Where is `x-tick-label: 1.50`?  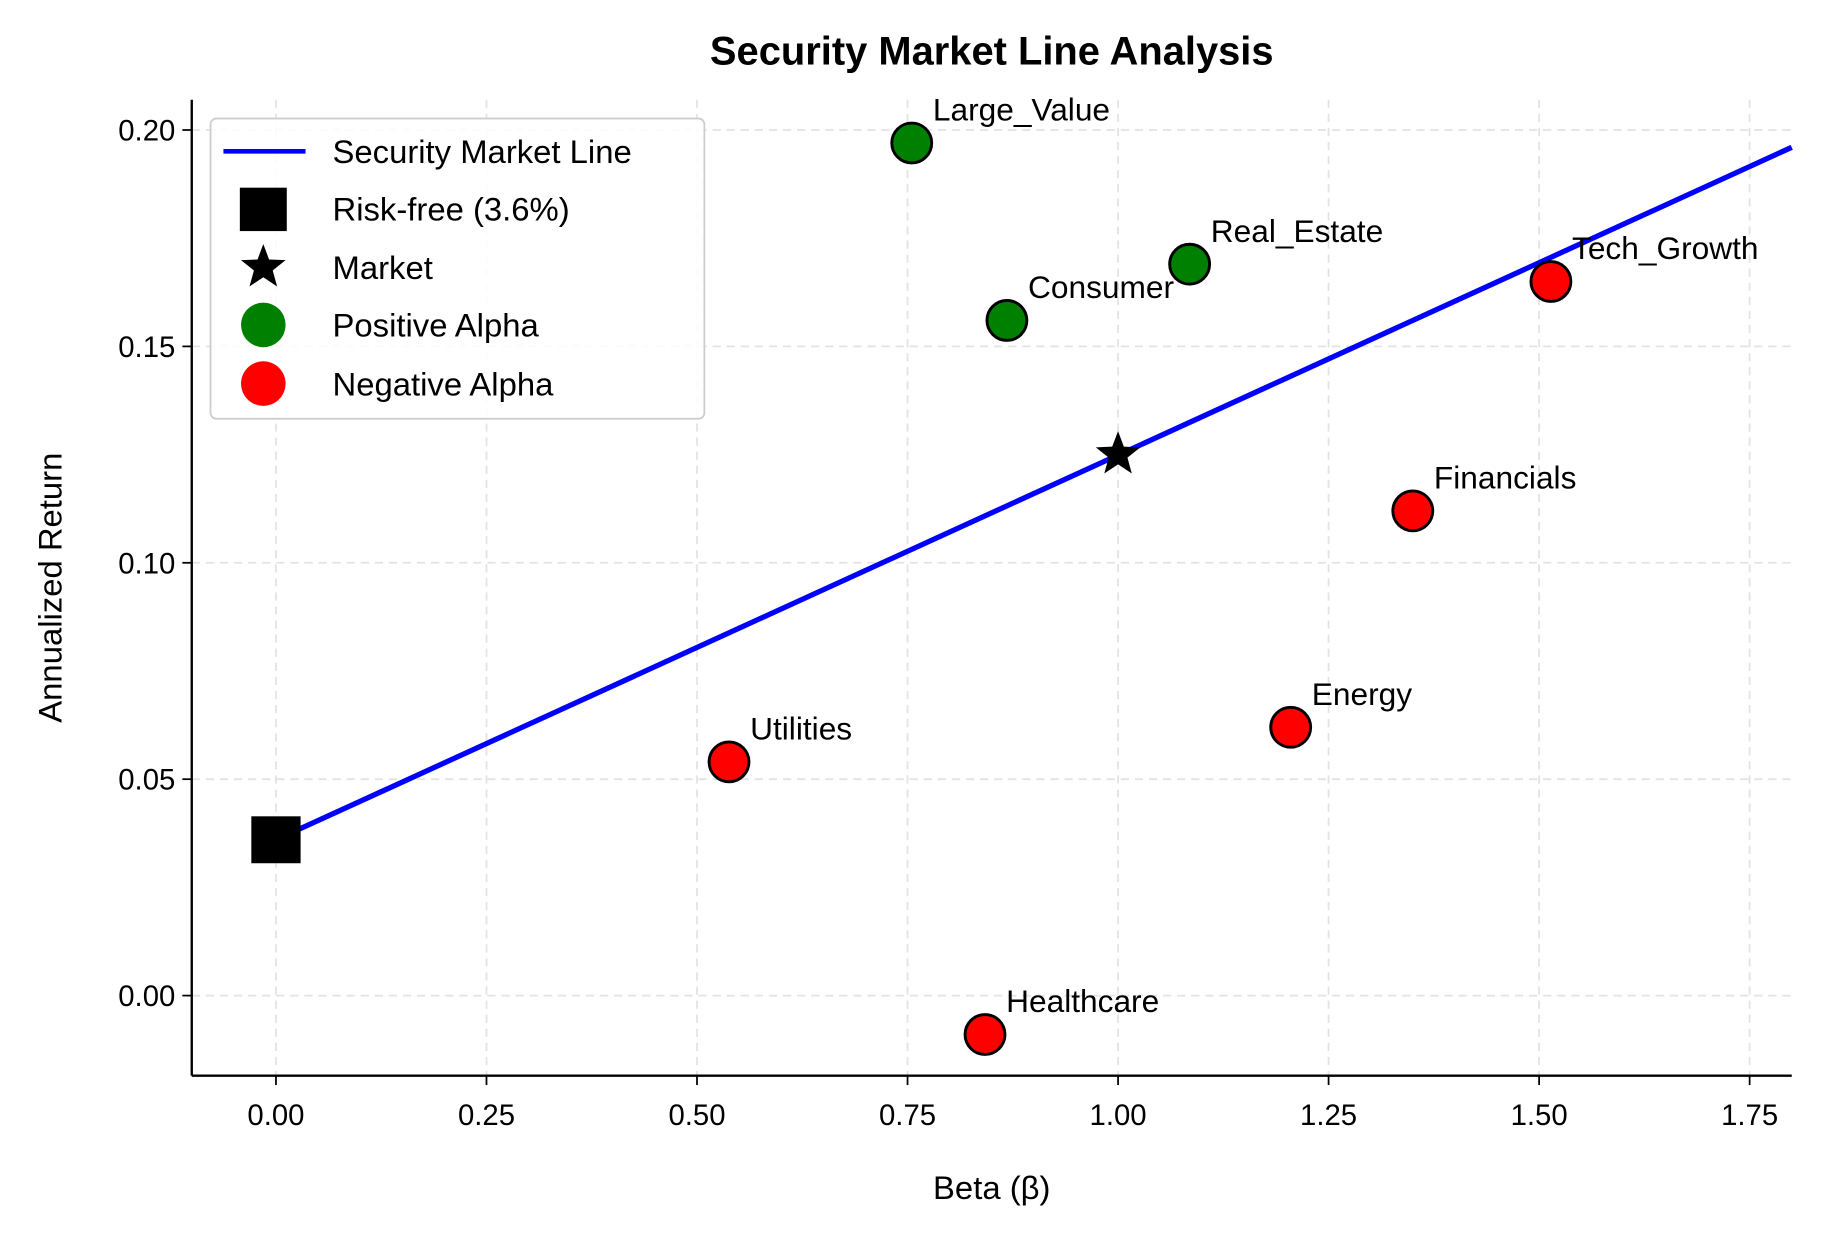
x-tick-label: 1.50 is located at coordinates (1539, 1115).